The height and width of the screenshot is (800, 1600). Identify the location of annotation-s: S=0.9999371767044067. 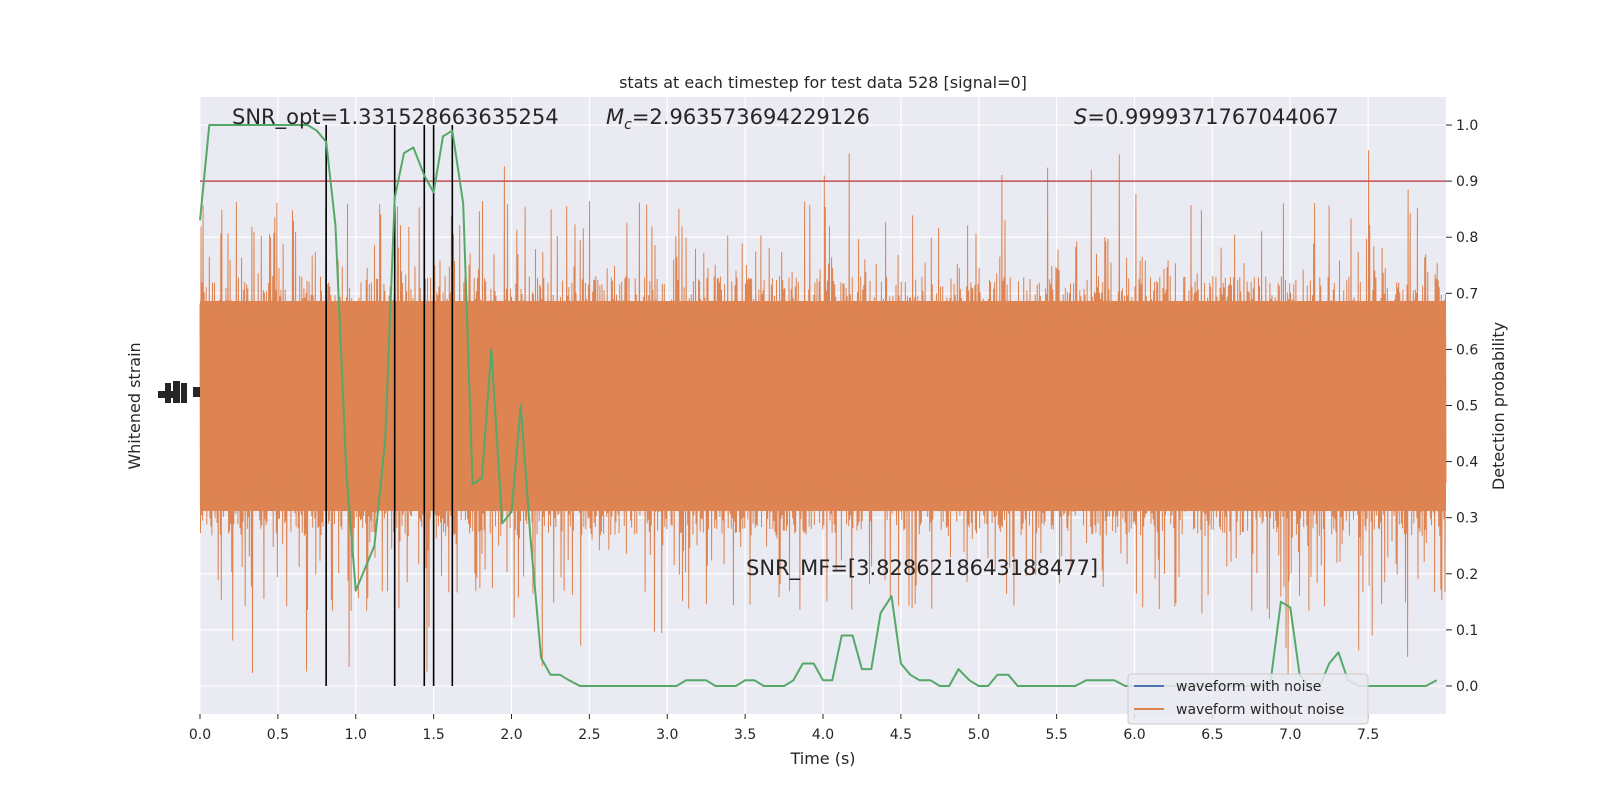
(1206, 117).